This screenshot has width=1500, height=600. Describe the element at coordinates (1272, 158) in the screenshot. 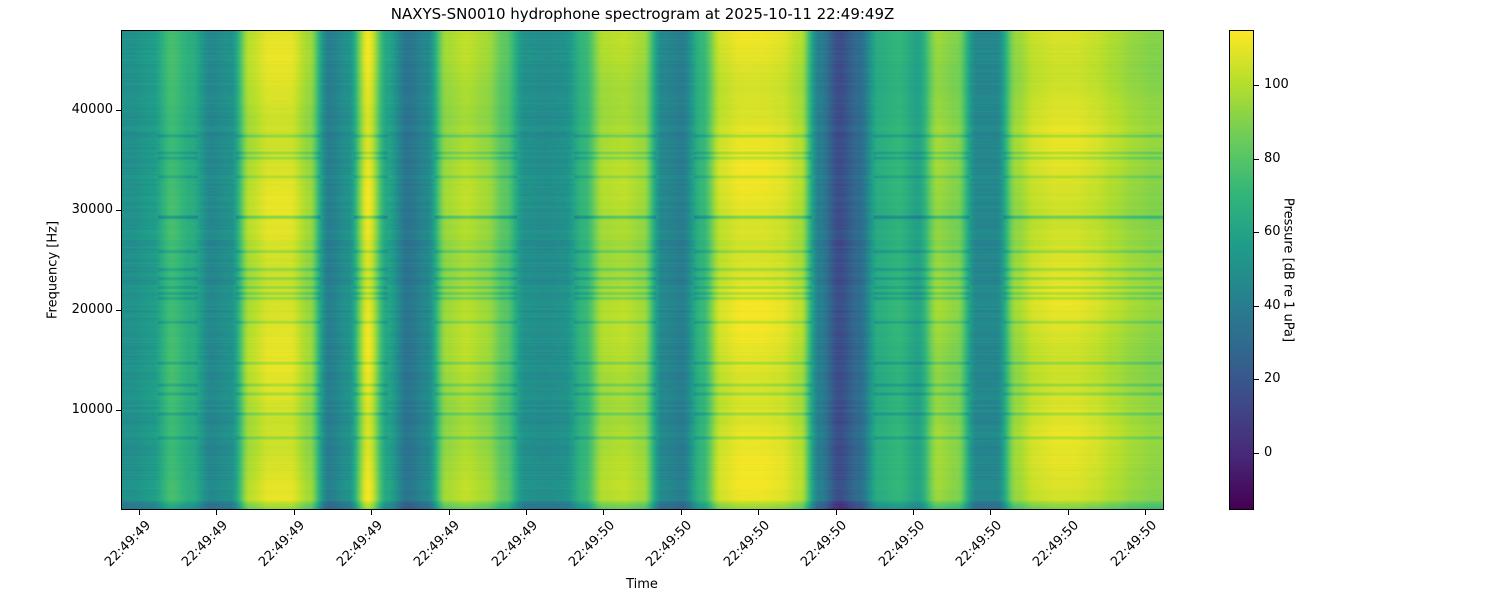

I see `colorbar-tick-label: 80` at that location.